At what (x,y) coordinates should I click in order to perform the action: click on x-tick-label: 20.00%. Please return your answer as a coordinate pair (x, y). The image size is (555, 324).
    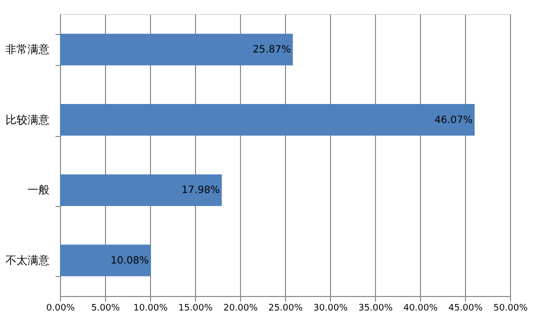
    Looking at the image, I should click on (240, 309).